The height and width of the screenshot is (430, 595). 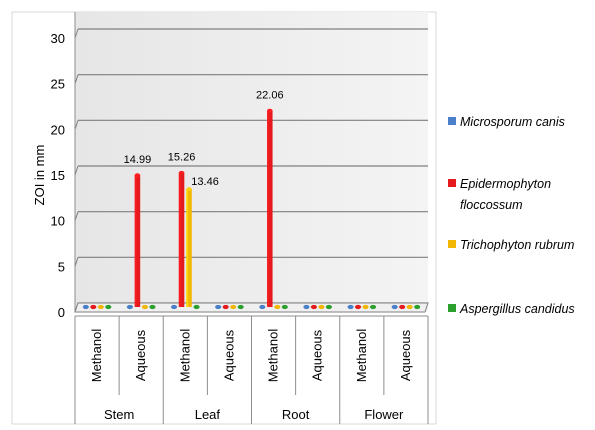 I want to click on data-label: 15.26, so click(x=182, y=158).